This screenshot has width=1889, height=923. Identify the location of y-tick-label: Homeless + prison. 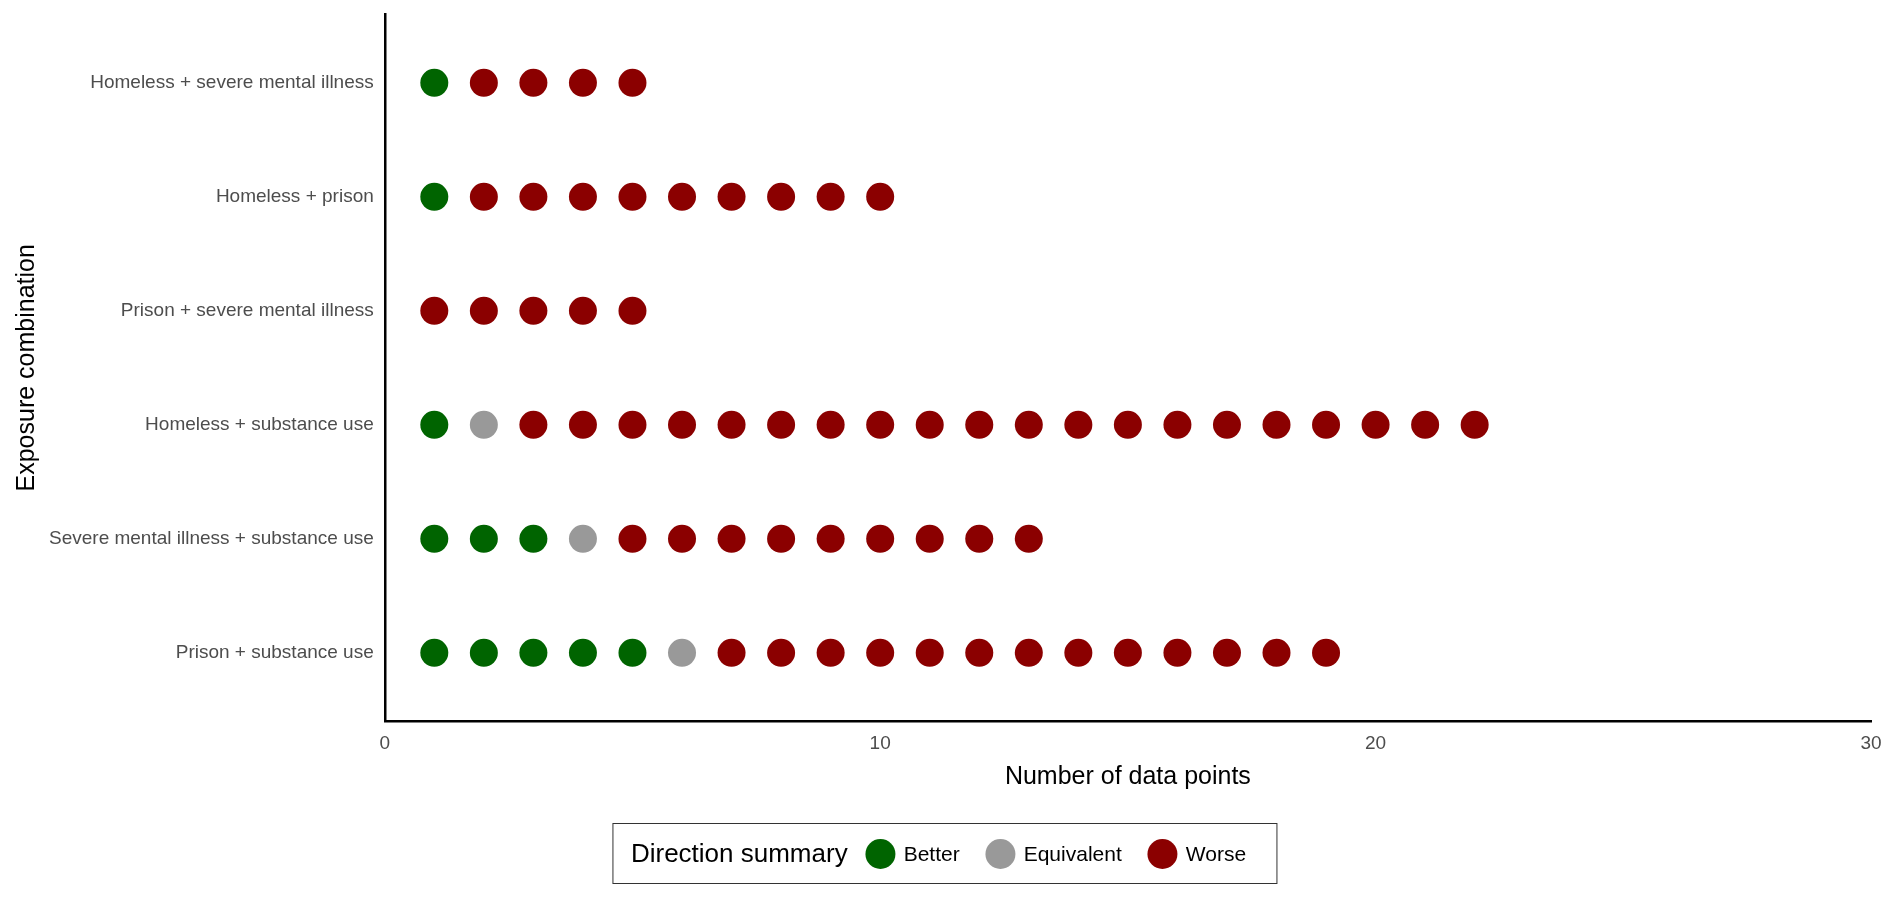
(294, 196).